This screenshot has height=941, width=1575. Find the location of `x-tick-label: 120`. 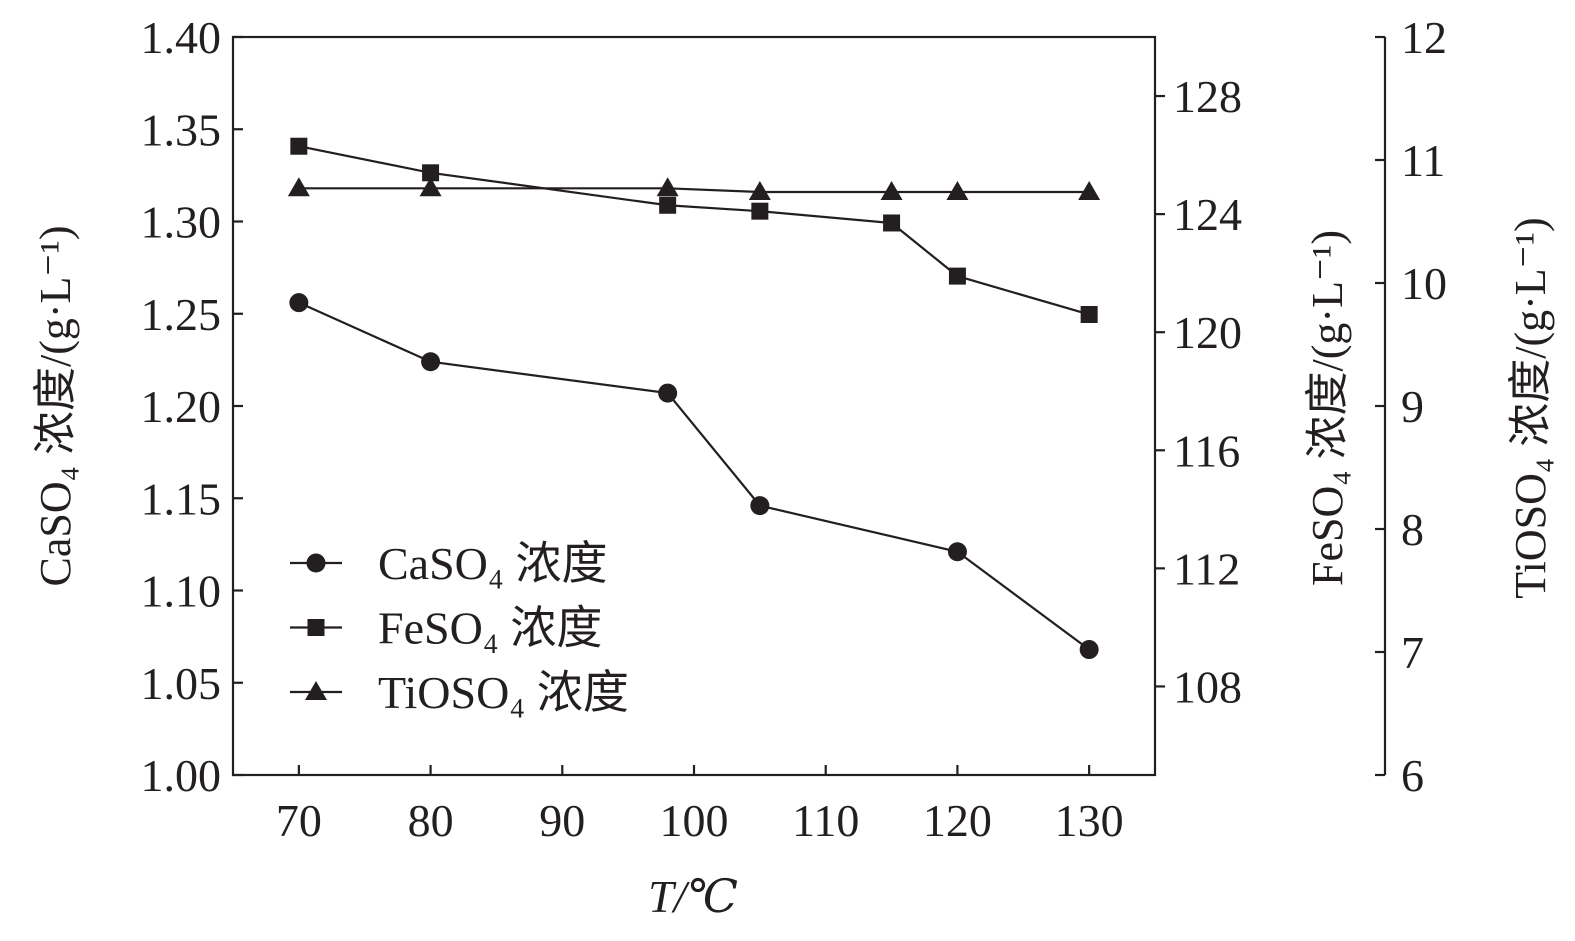

x-tick-label: 120 is located at coordinates (957, 820).